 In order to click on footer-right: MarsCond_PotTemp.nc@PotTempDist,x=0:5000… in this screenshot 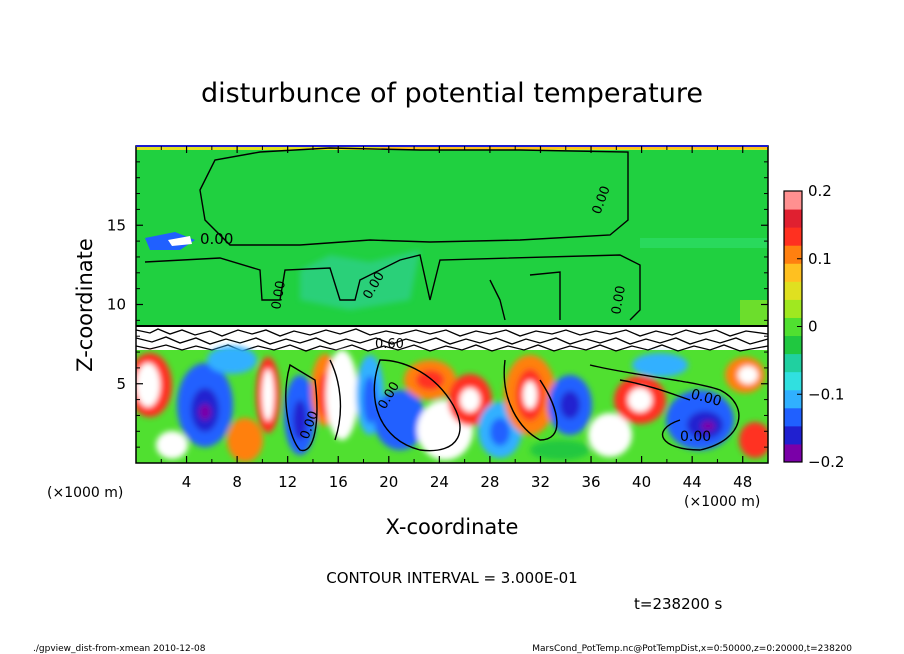, I will do `click(692, 649)`.